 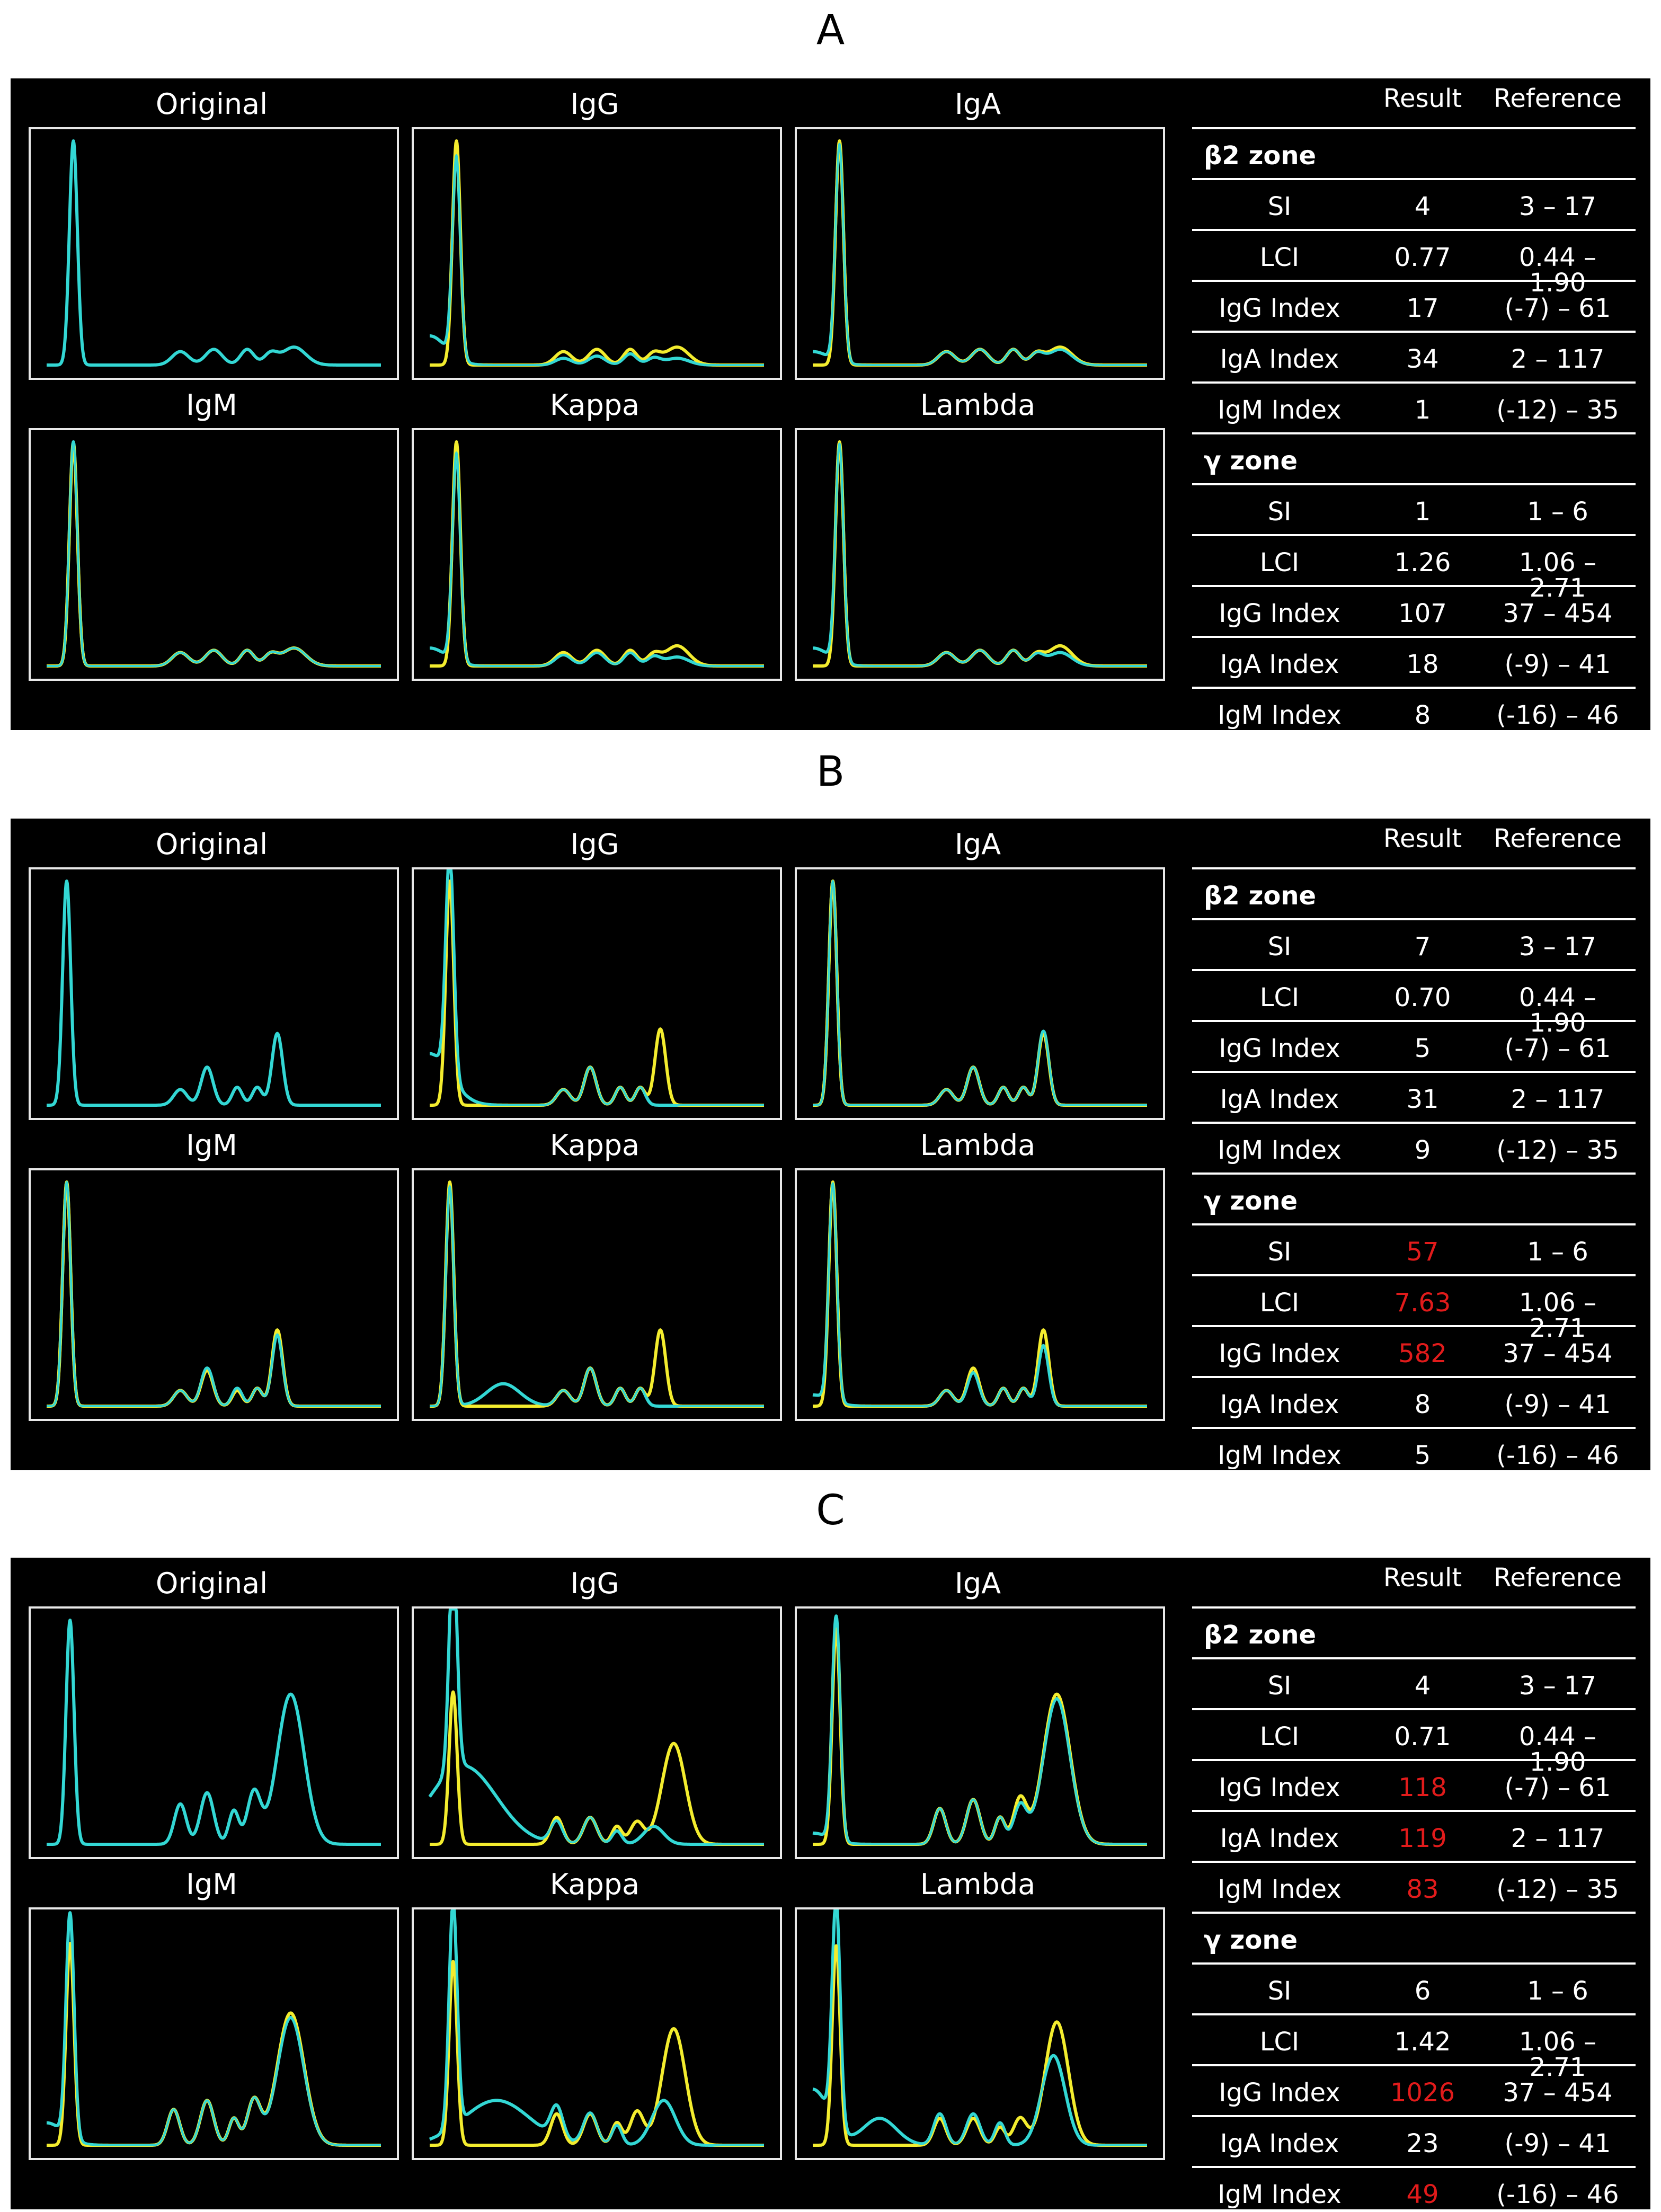 I want to click on reference-range: 0.44 – 1.90, so click(x=1557, y=1010).